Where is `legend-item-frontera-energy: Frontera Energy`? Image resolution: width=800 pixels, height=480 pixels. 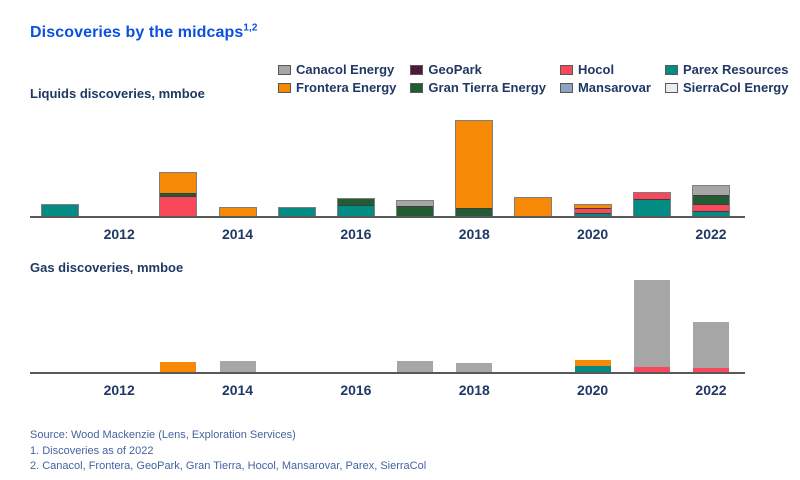
legend-item-frontera-energy: Frontera Energy is located at coordinates (337, 87).